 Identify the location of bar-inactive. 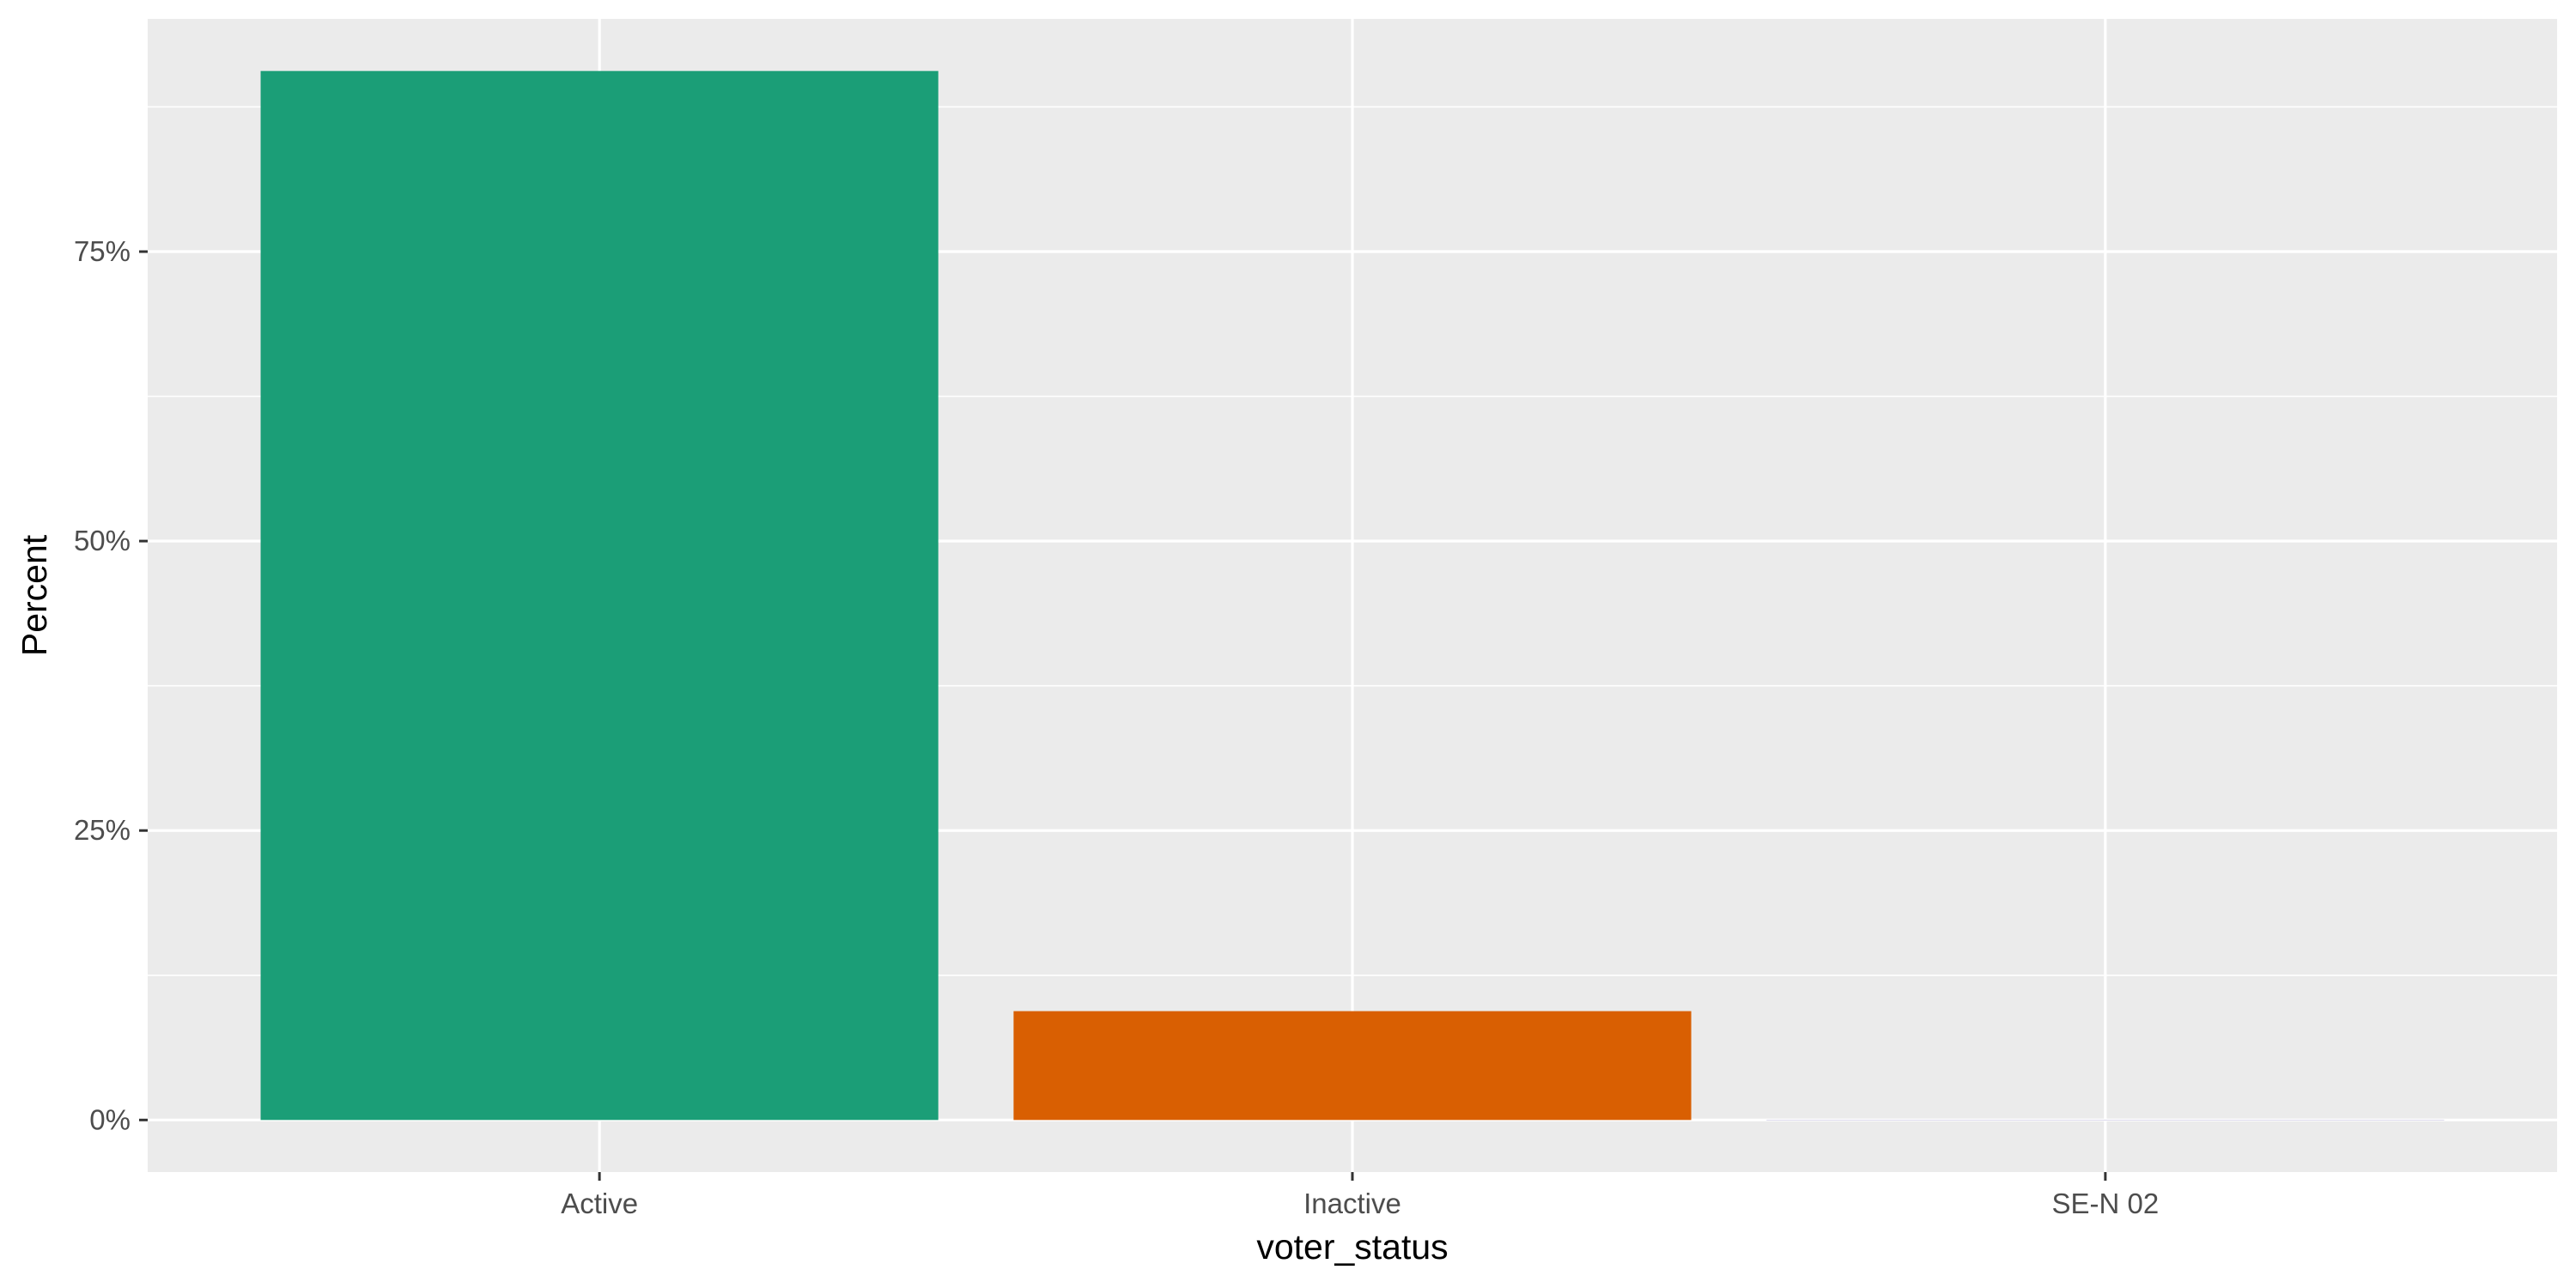
(1352, 1066).